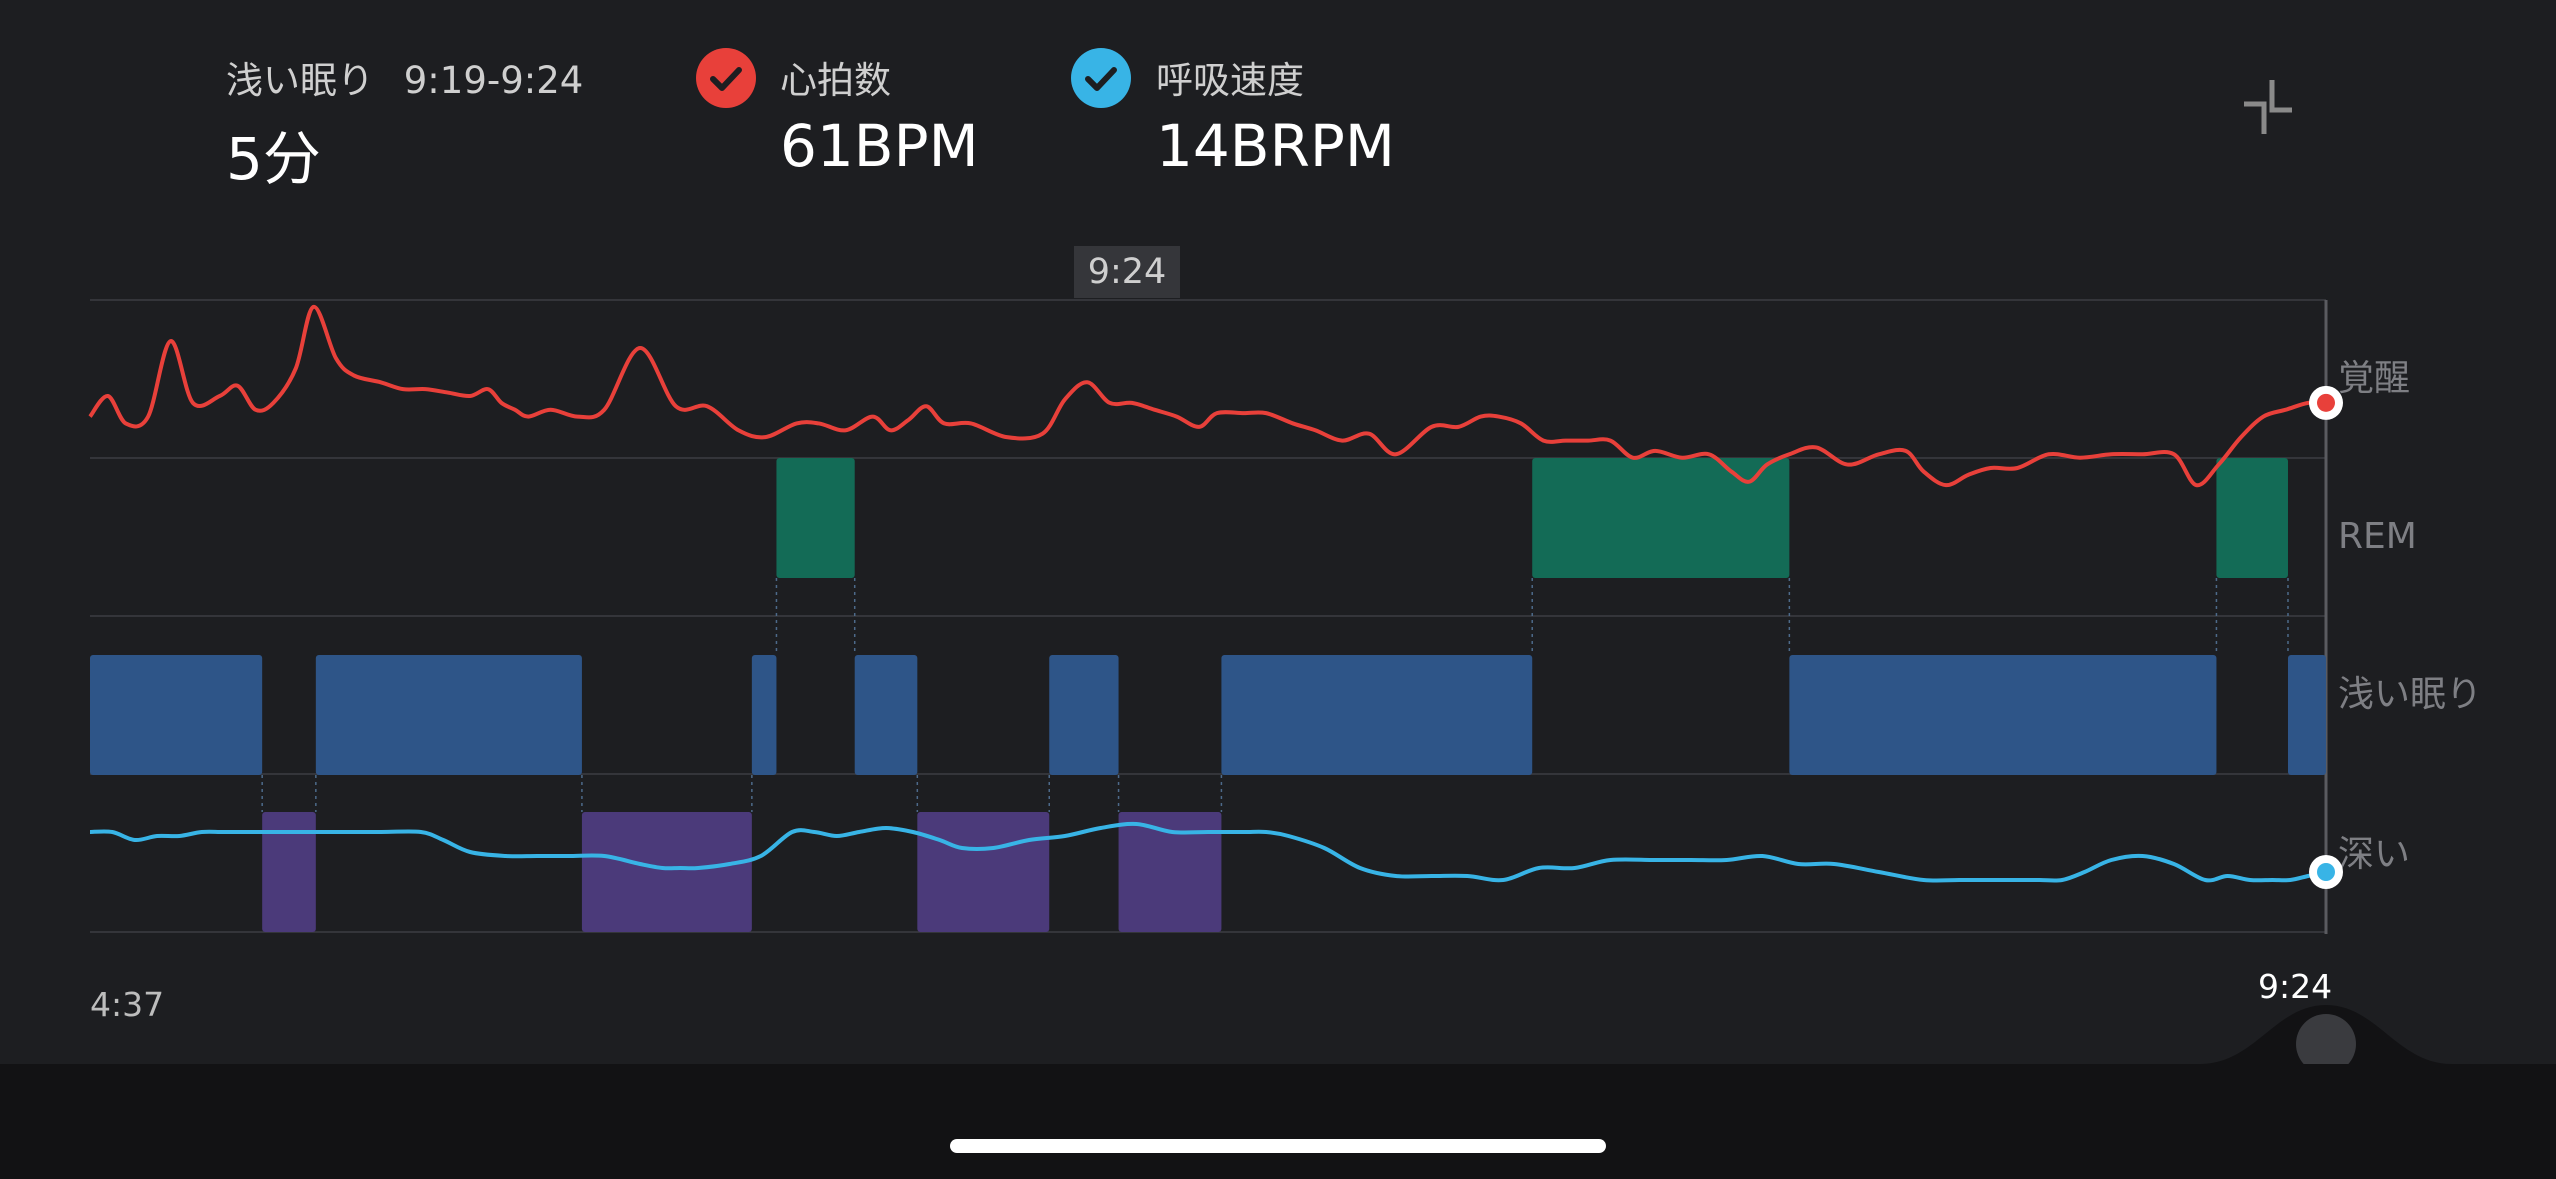 The image size is (2556, 1179). I want to click on heart-rate-summary: 心拍数 61BPM, so click(879, 115).